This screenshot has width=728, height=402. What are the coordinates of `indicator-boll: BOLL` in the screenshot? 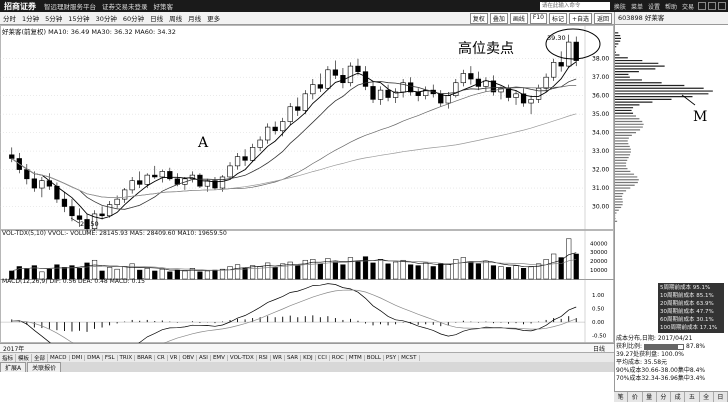 It's located at (374, 357).